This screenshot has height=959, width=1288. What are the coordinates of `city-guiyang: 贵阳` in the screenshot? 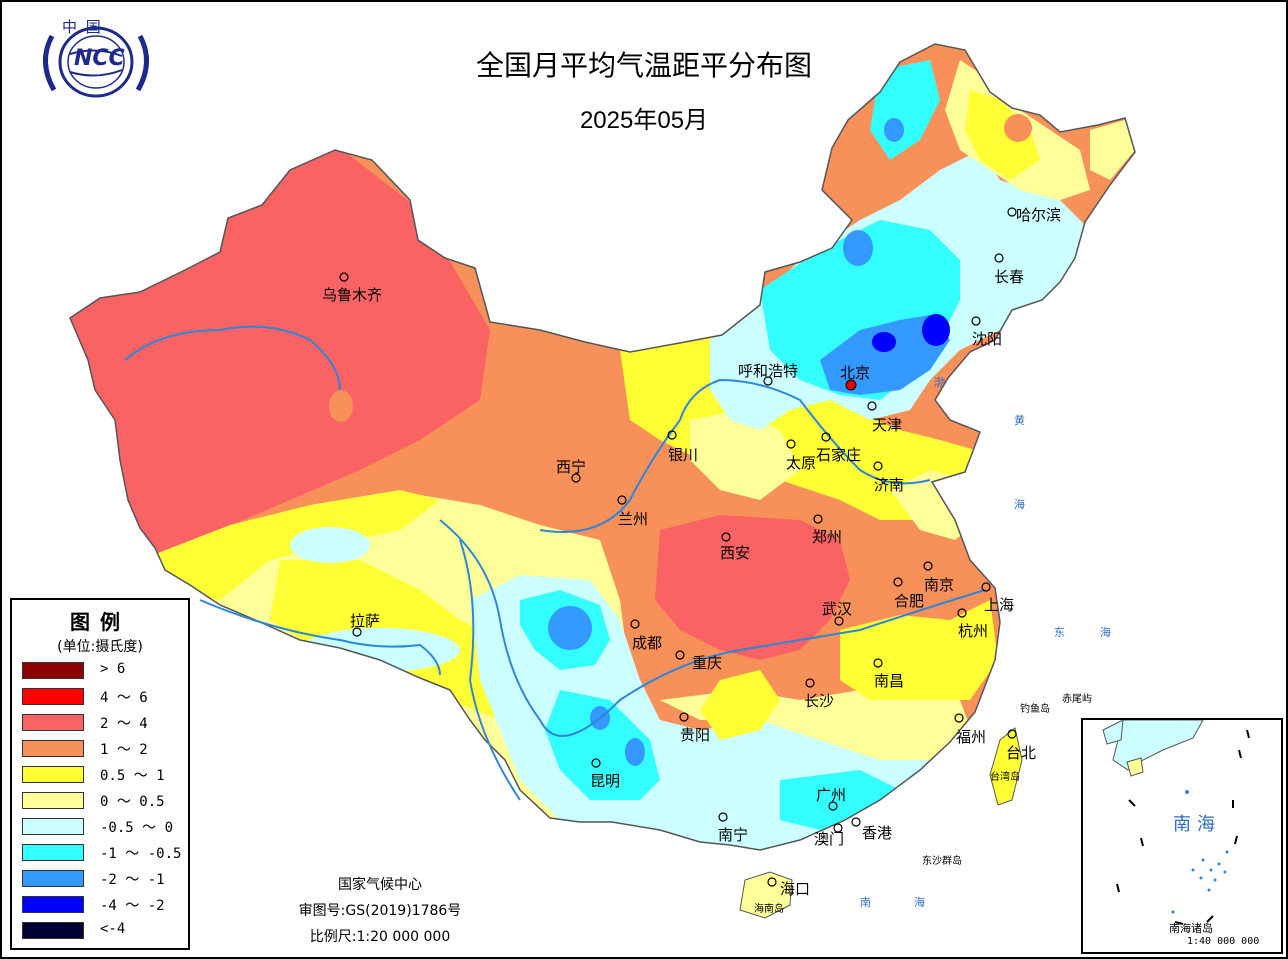 It's located at (695, 735).